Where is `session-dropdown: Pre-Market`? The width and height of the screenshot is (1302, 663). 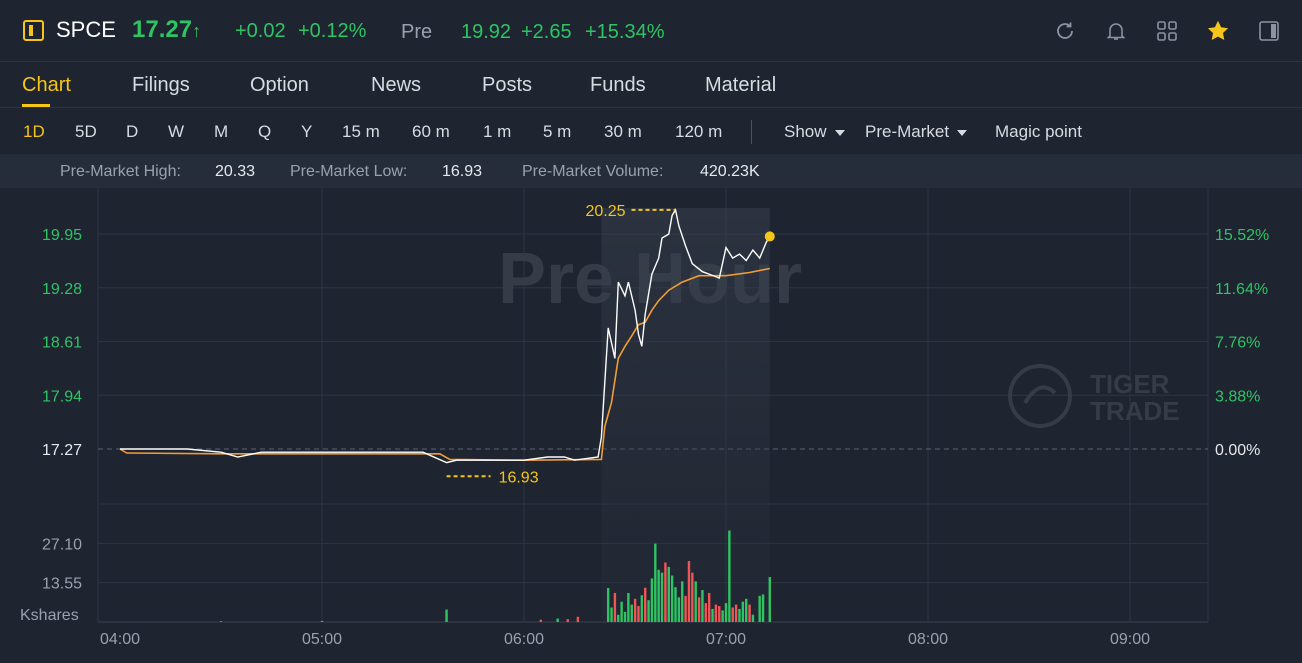
session-dropdown: Pre-Market is located at coordinates (916, 132).